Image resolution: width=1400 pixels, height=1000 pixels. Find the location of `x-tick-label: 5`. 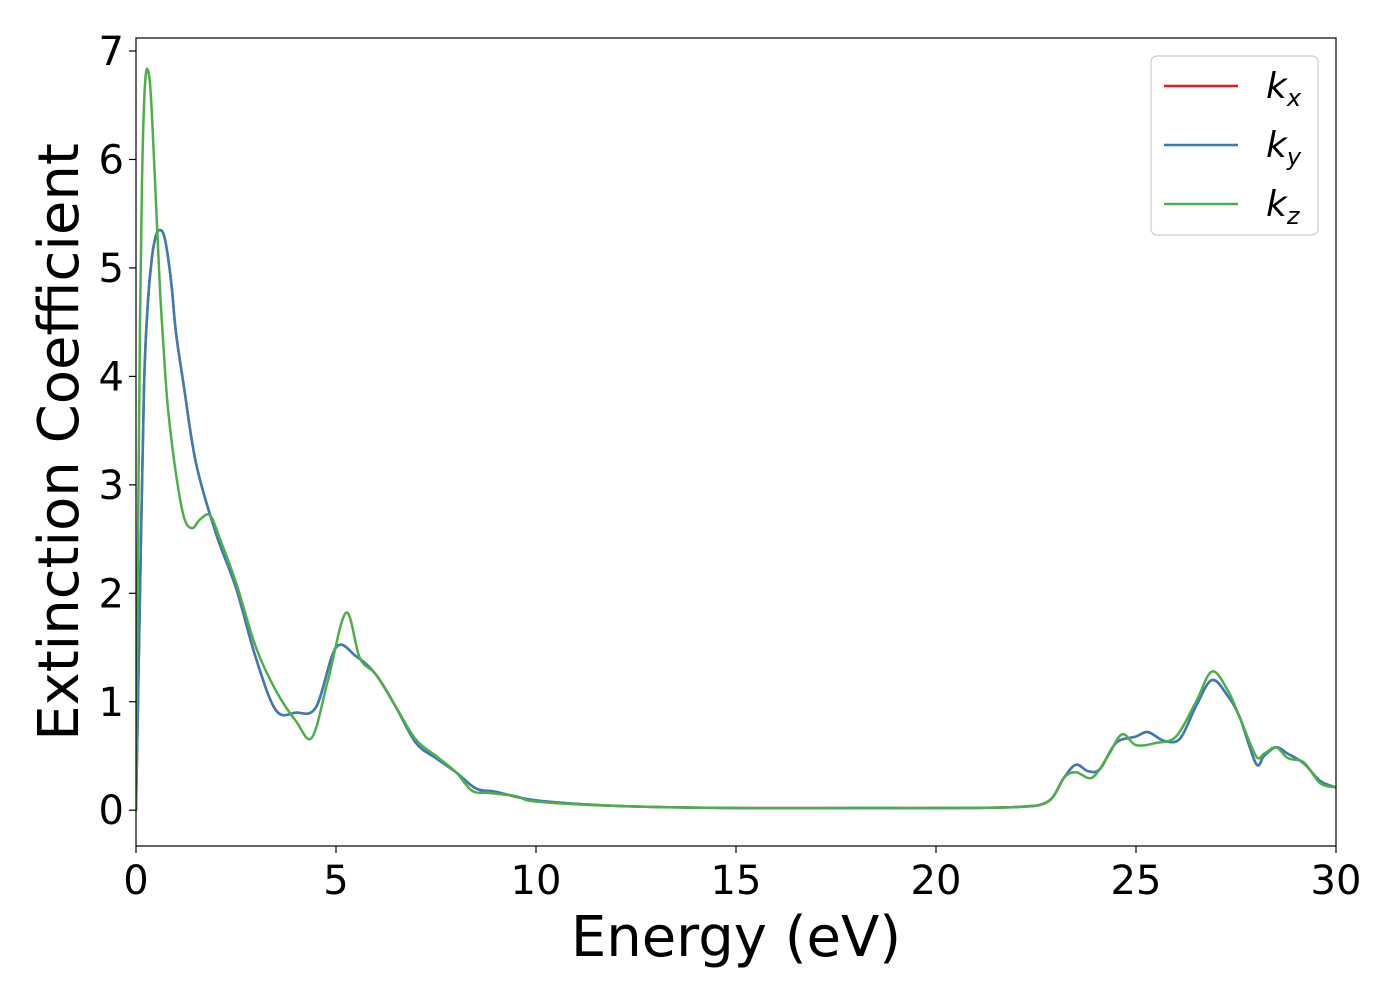

x-tick-label: 5 is located at coordinates (335, 881).